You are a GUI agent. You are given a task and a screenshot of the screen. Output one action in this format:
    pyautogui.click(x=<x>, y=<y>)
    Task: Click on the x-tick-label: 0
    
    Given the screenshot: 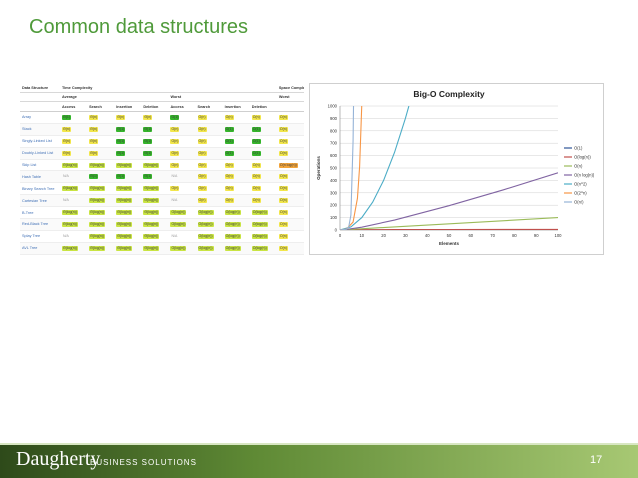 What is the action you would take?
    pyautogui.click(x=340, y=235)
    